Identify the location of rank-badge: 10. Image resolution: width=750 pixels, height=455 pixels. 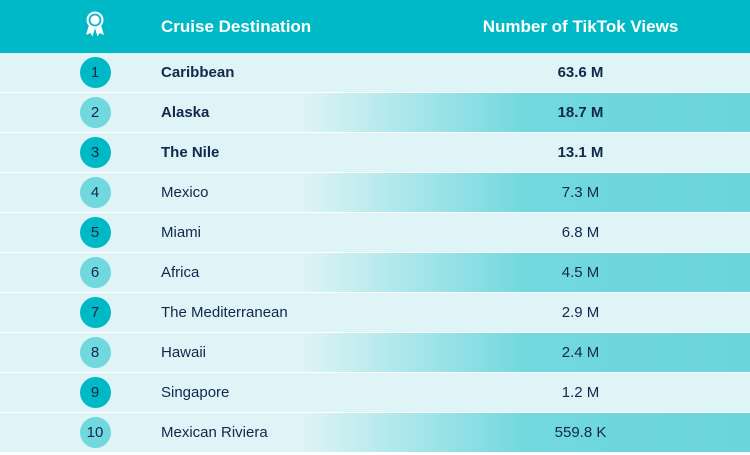
(95, 432).